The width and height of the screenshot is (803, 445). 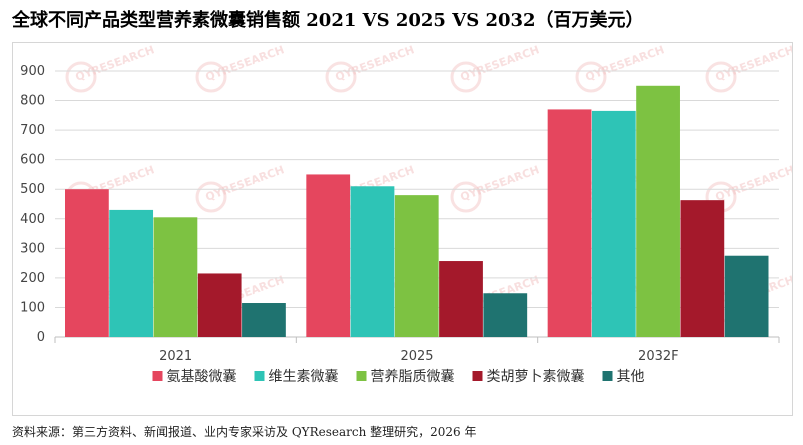 I want to click on y-tick-label: 300, so click(x=32, y=248).